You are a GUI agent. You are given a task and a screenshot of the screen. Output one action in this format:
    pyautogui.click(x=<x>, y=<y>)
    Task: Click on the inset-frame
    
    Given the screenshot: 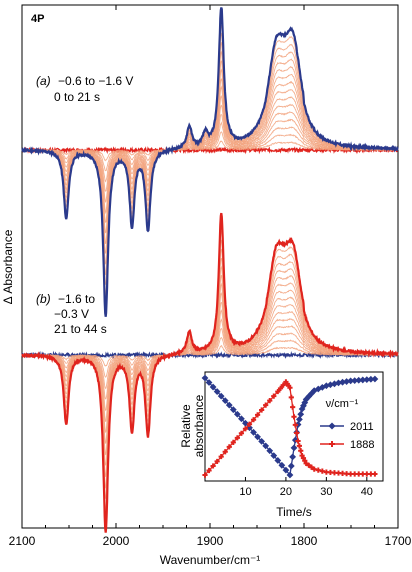 What is the action you would take?
    pyautogui.click(x=294, y=426)
    